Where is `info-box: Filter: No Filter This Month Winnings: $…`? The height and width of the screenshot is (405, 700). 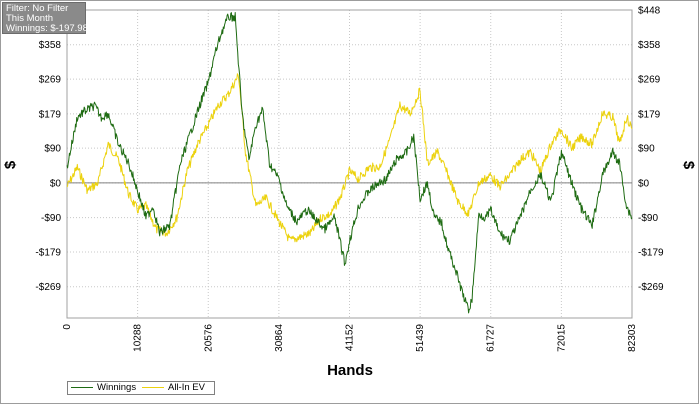
info-box: Filter: No Filter This Month Winnings: $… is located at coordinates (45, 18).